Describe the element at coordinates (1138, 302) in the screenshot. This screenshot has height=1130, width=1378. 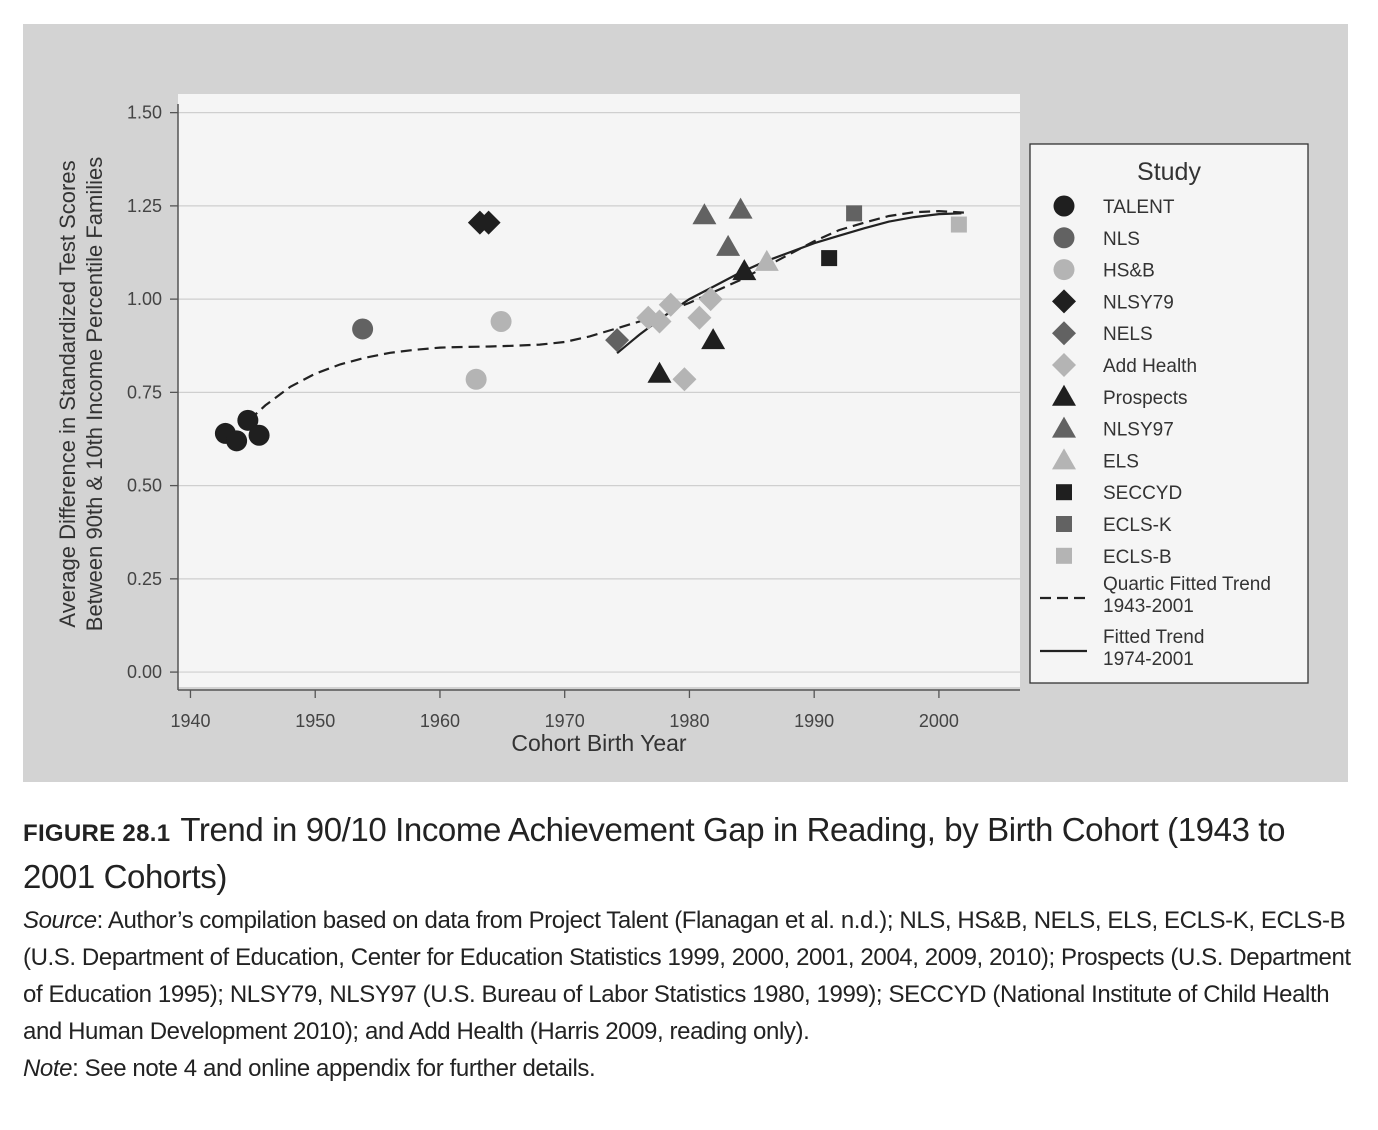
I see `legend-label-nlsy79: NLSY79` at that location.